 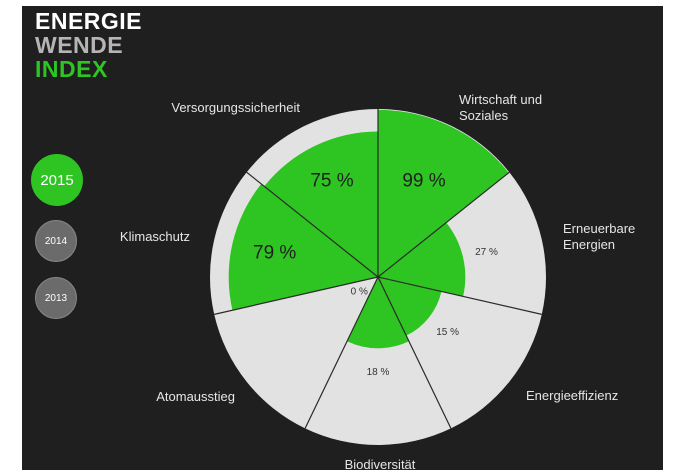 What do you see at coordinates (378, 372) in the screenshot?
I see `value-label: 18 %` at bounding box center [378, 372].